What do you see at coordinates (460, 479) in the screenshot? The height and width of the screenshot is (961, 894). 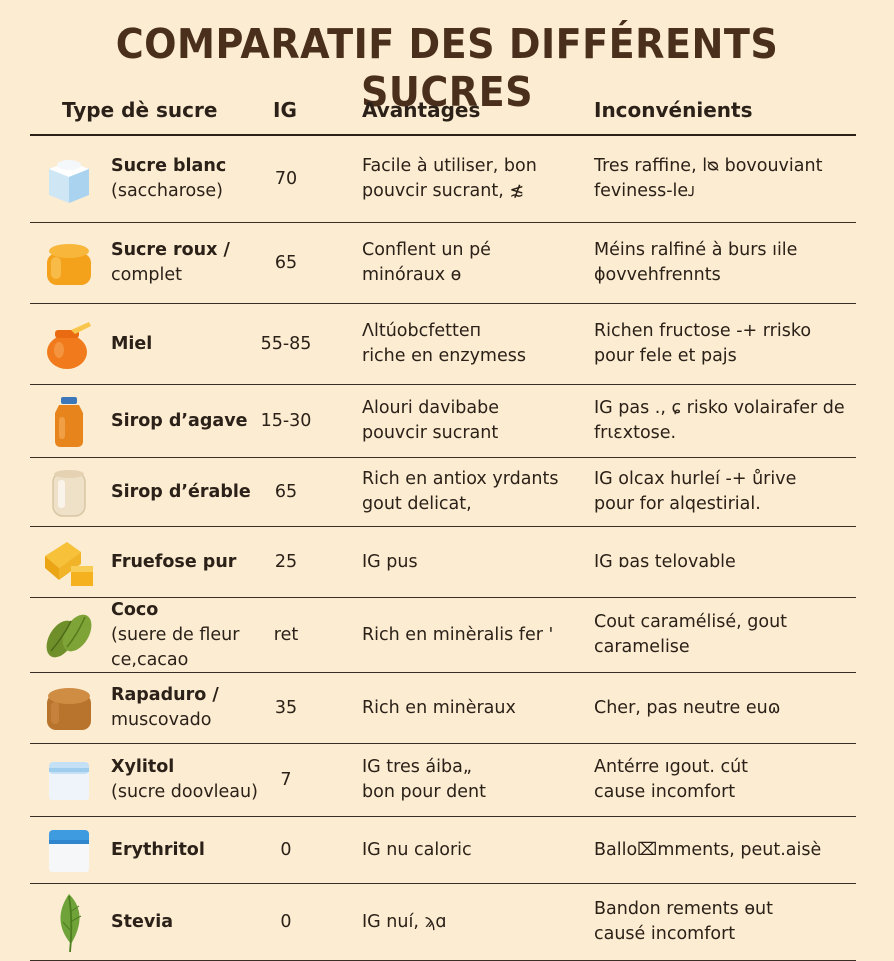 I see `advantages-line-1: Rich en antiox yrdants` at bounding box center [460, 479].